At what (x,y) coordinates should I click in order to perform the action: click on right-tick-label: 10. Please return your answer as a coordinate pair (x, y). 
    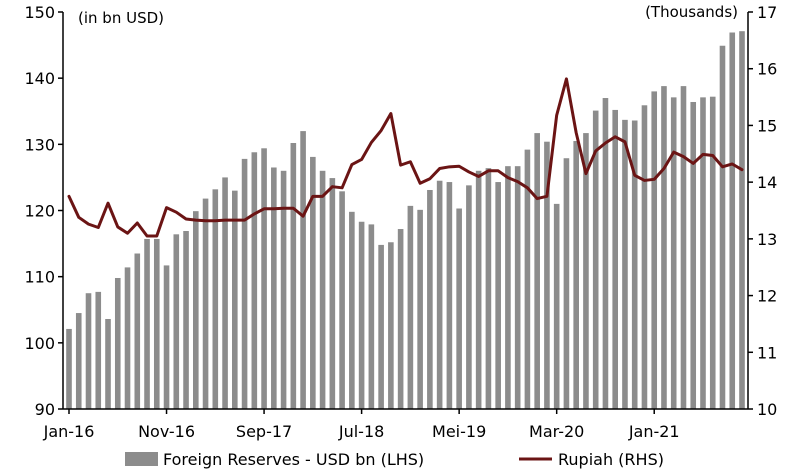
    Looking at the image, I should click on (767, 409).